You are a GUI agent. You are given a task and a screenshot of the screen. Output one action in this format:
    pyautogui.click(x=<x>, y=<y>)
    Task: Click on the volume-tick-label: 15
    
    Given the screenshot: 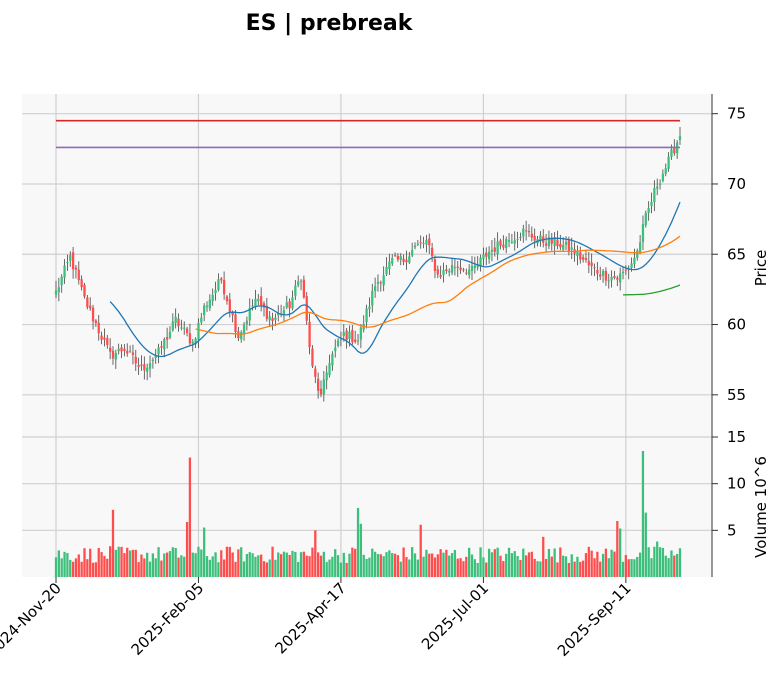 What is the action you would take?
    pyautogui.click(x=736, y=437)
    